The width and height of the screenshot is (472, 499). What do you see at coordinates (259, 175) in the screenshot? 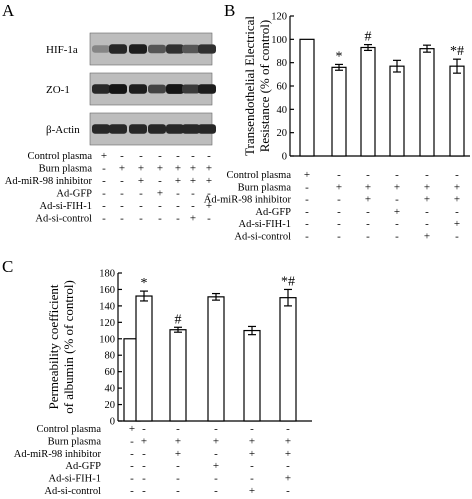
I see `condition-label: Control plasma` at bounding box center [259, 175].